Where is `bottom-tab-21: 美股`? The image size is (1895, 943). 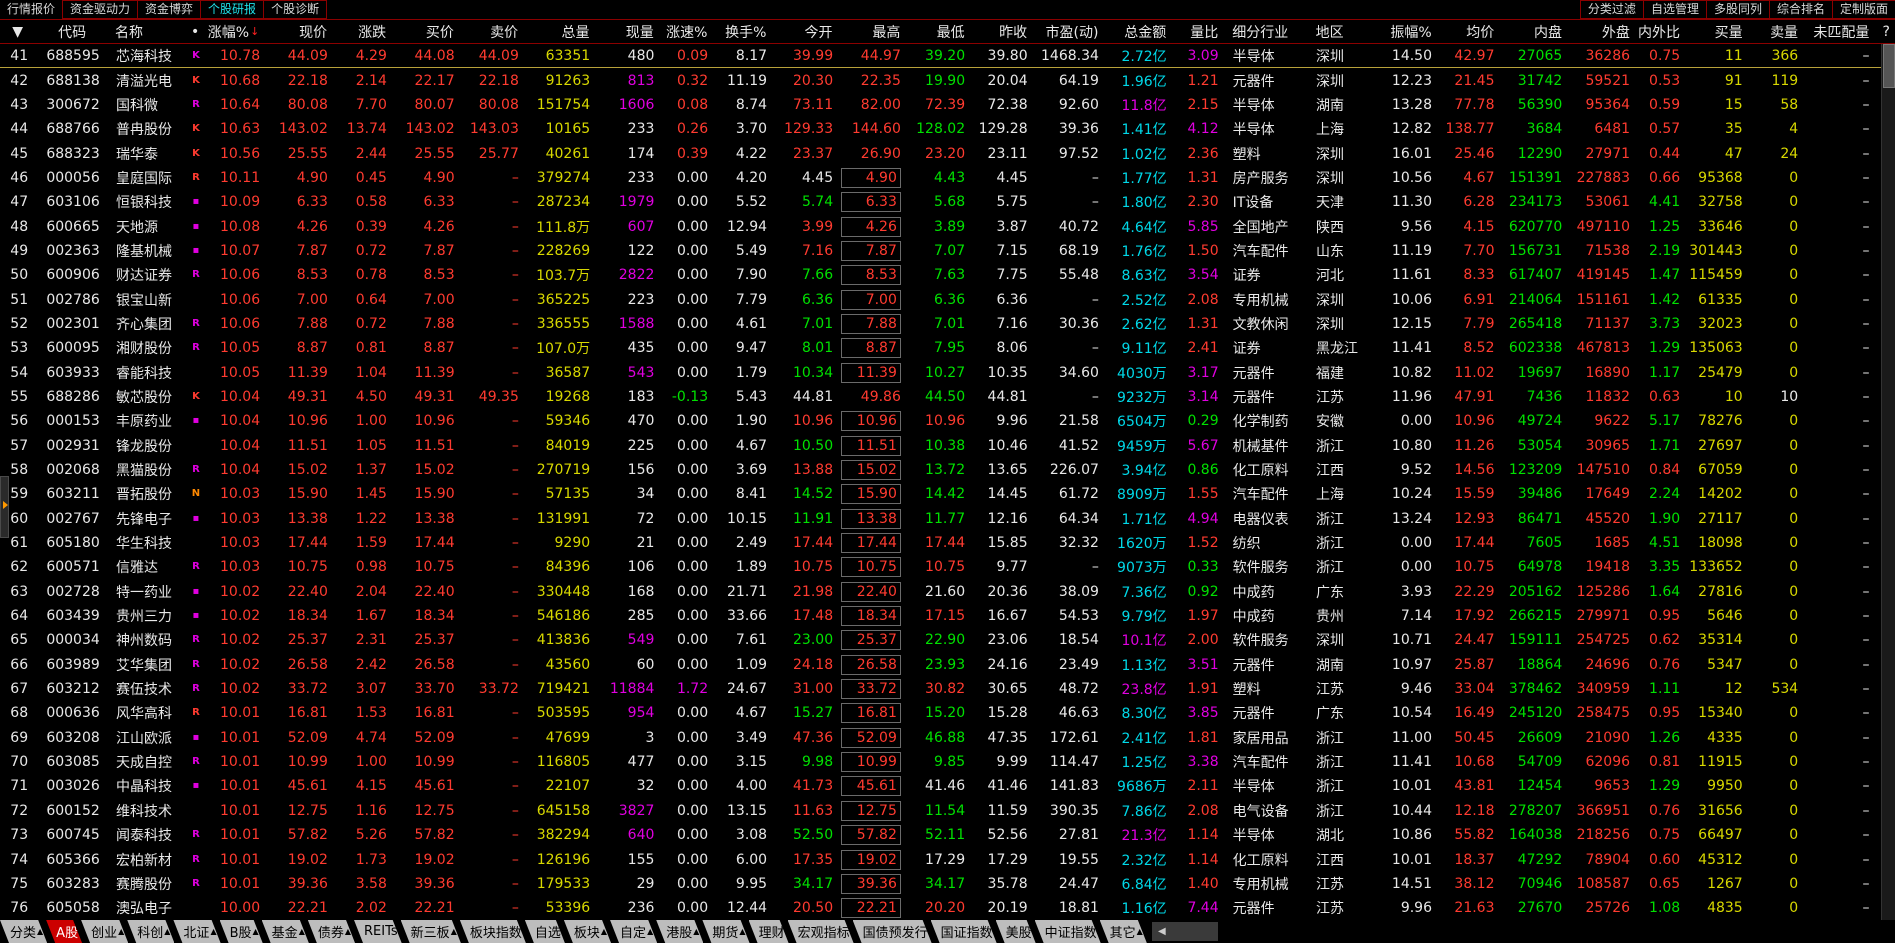
bottom-tab-21: 美股 is located at coordinates (1016, 931).